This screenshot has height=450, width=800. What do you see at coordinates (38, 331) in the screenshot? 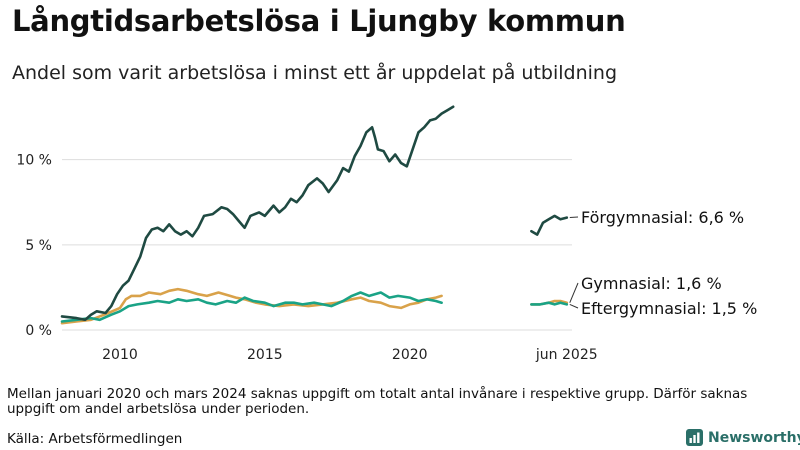
I see `y-tick-label: 0 %` at bounding box center [38, 331].